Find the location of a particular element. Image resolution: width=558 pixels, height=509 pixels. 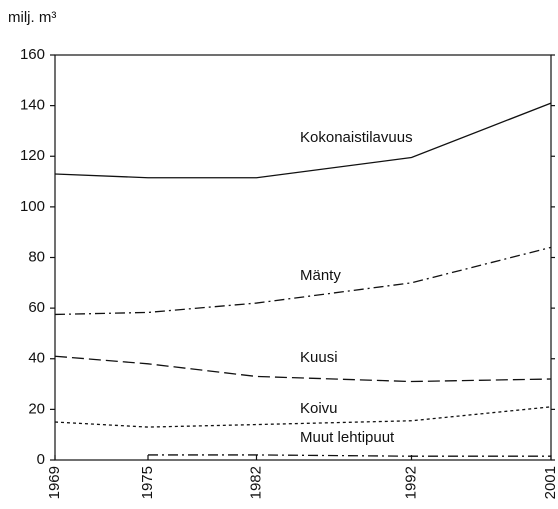

series-label: Mänty is located at coordinates (320, 275).